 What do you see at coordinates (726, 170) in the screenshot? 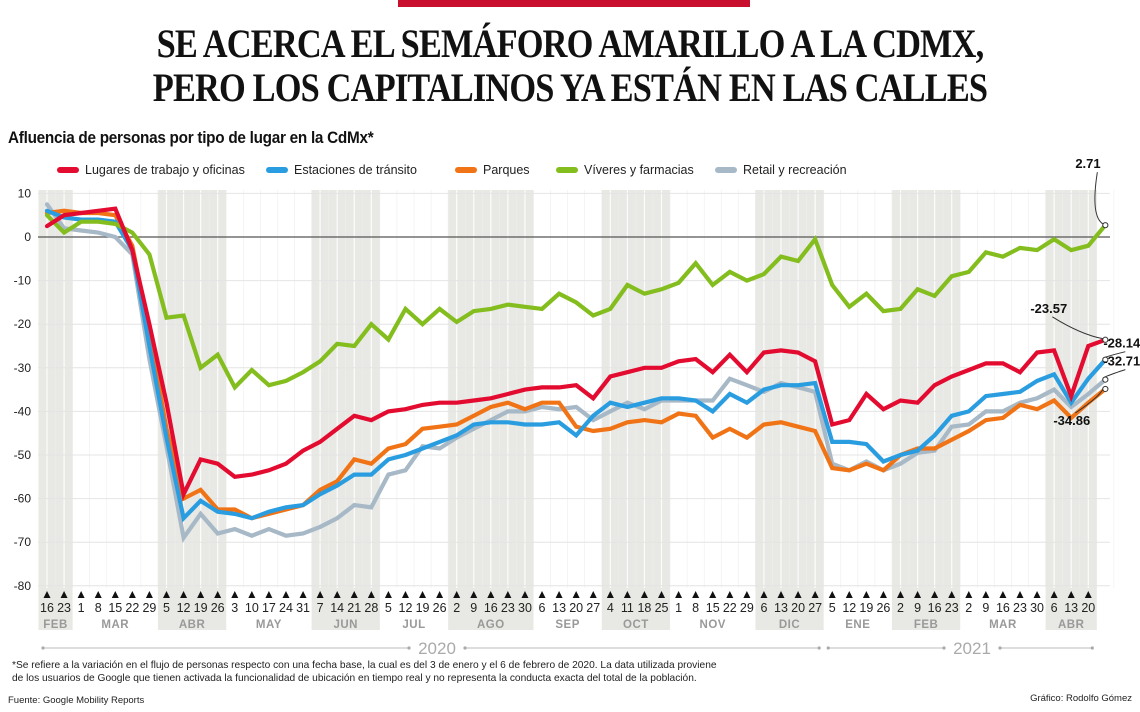
I see `legend-swatch-retail` at bounding box center [726, 170].